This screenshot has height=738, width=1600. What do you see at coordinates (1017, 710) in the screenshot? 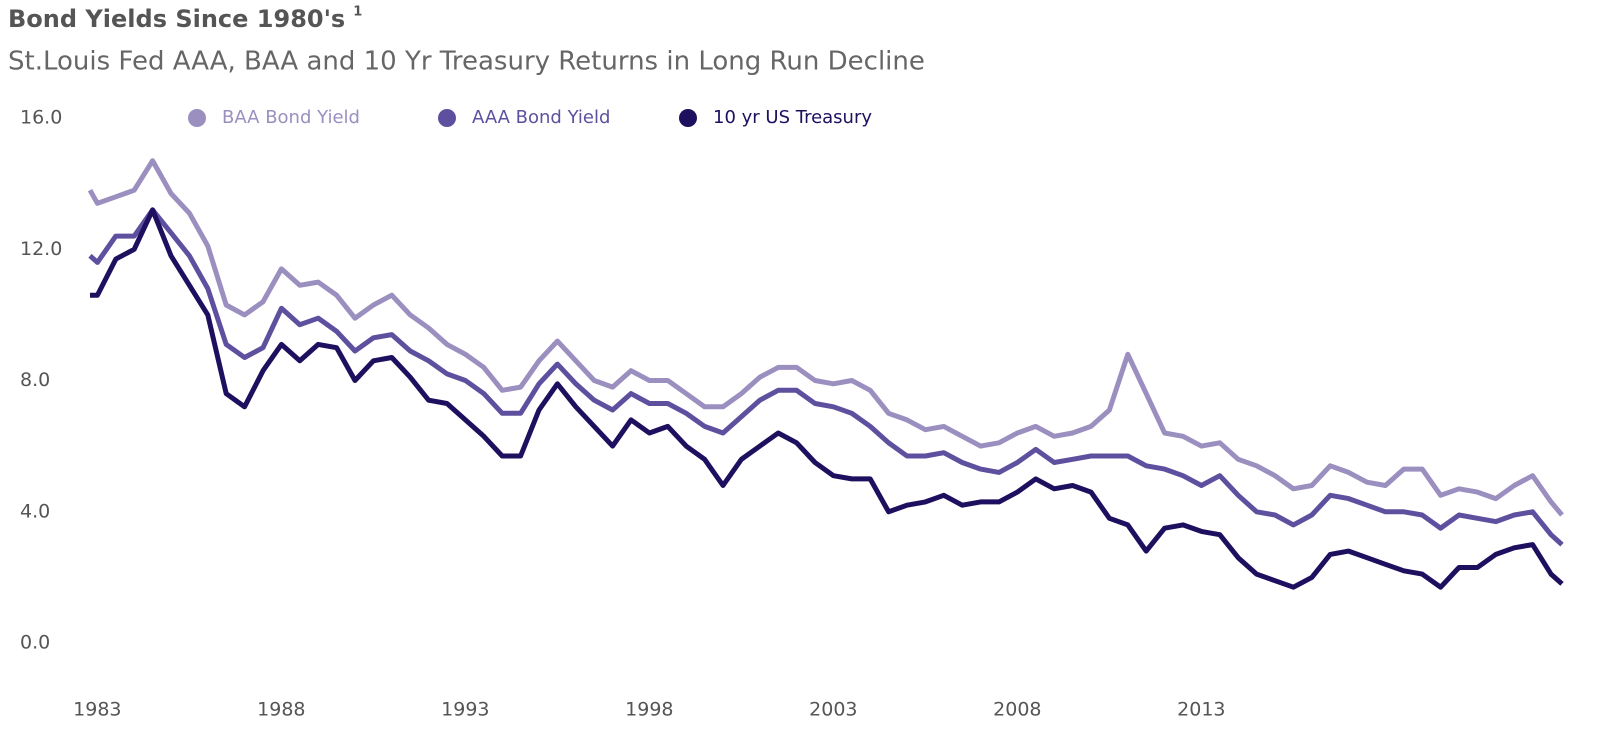
I see `x-tick-label: 2008` at bounding box center [1017, 710].